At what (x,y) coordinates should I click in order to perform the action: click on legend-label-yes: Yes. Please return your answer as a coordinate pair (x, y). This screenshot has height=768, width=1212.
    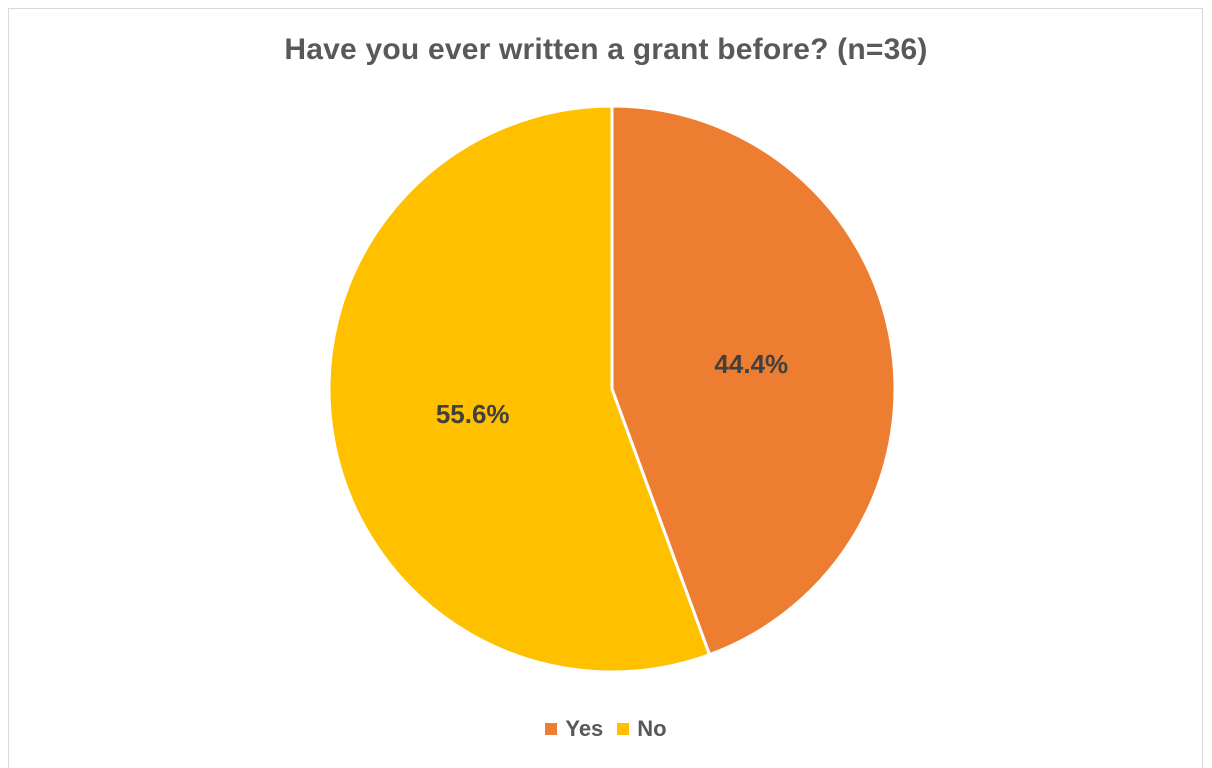
    Looking at the image, I should click on (584, 728).